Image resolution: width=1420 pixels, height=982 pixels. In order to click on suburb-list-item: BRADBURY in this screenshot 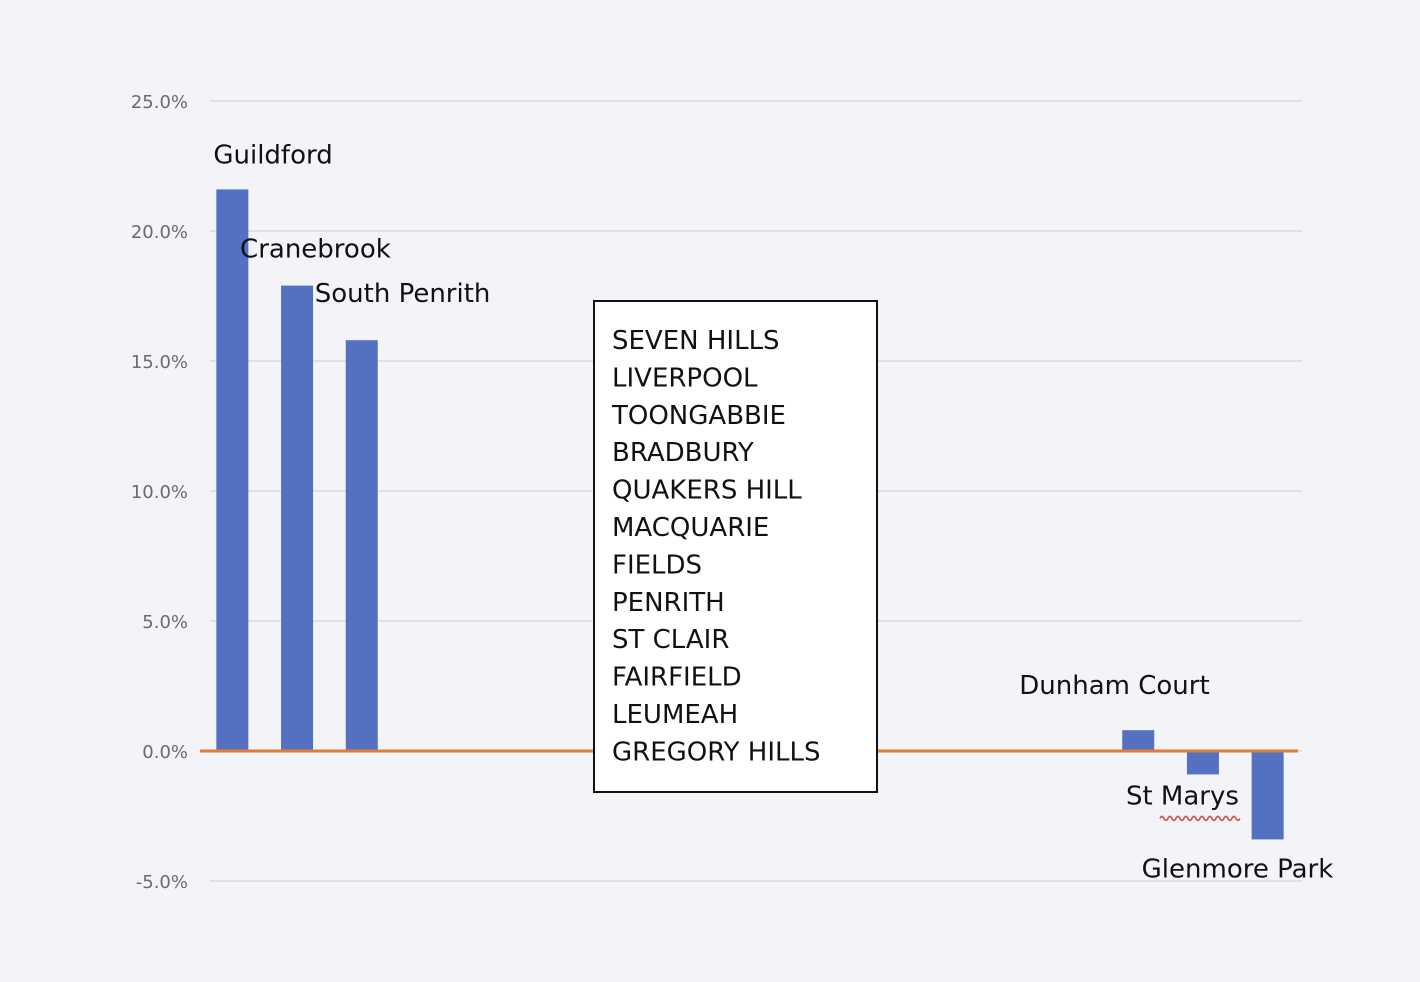, I will do `click(683, 453)`.